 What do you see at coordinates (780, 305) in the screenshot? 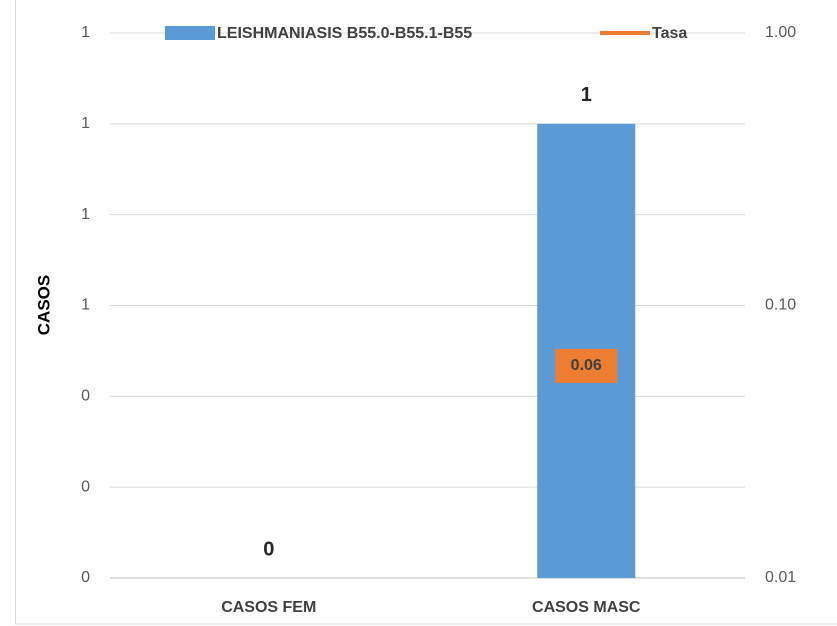
I see `y2-tick-label: 0.10` at bounding box center [780, 305].